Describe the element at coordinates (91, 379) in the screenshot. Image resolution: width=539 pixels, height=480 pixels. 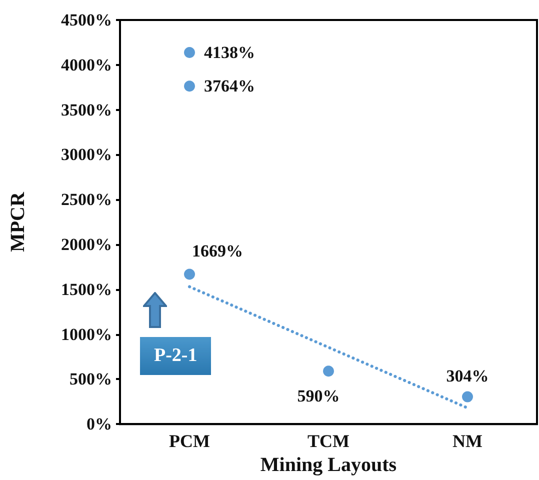
I see `y-tick-label: 500%` at that location.